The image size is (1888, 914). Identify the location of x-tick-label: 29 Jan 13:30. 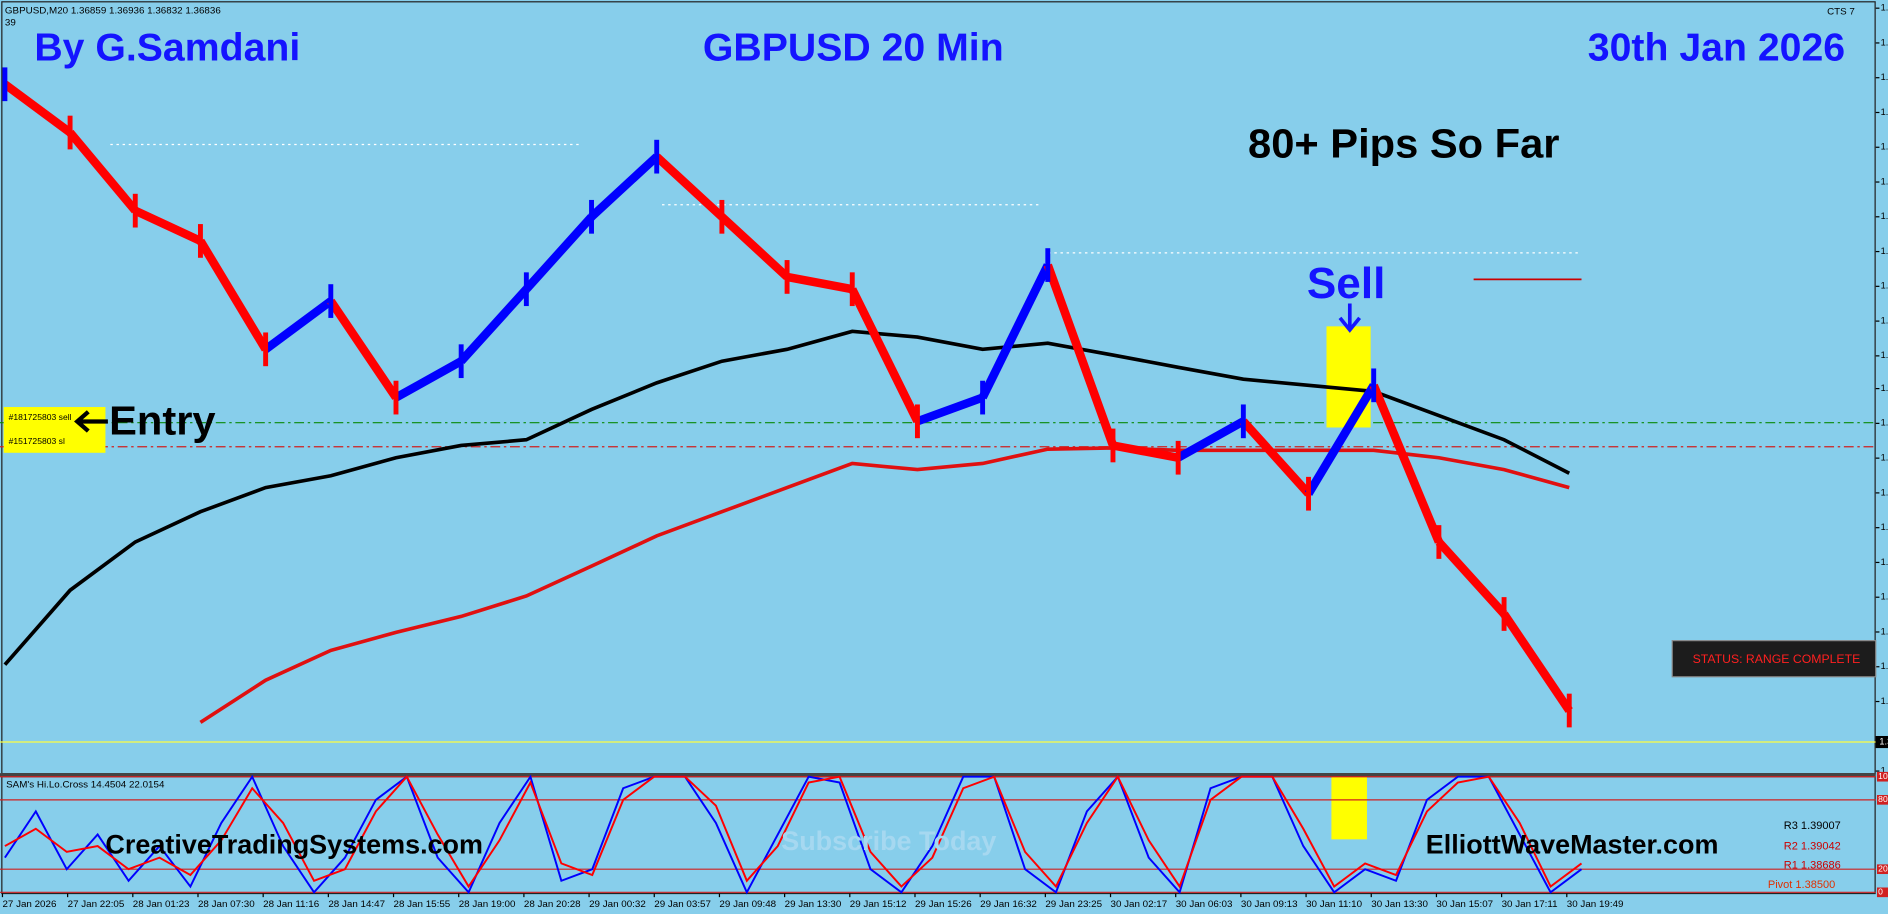
(813, 904).